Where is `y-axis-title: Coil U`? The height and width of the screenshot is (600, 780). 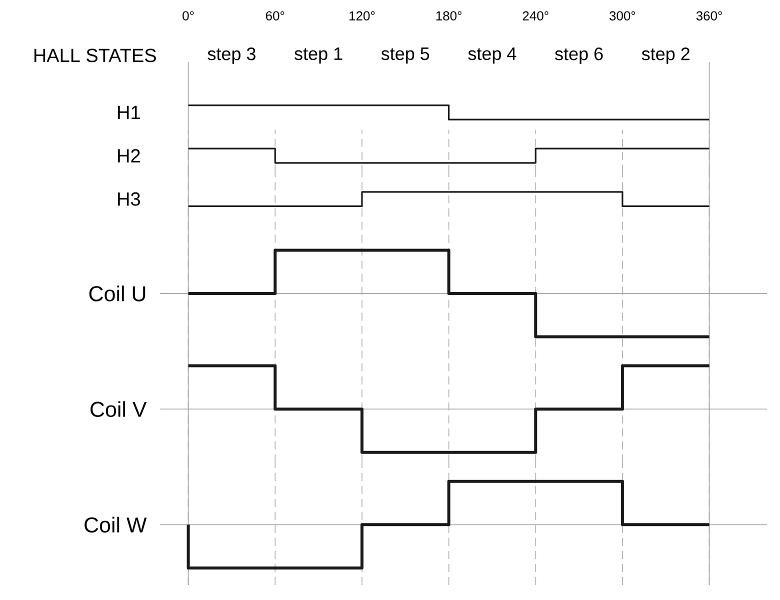 y-axis-title: Coil U is located at coordinates (117, 294).